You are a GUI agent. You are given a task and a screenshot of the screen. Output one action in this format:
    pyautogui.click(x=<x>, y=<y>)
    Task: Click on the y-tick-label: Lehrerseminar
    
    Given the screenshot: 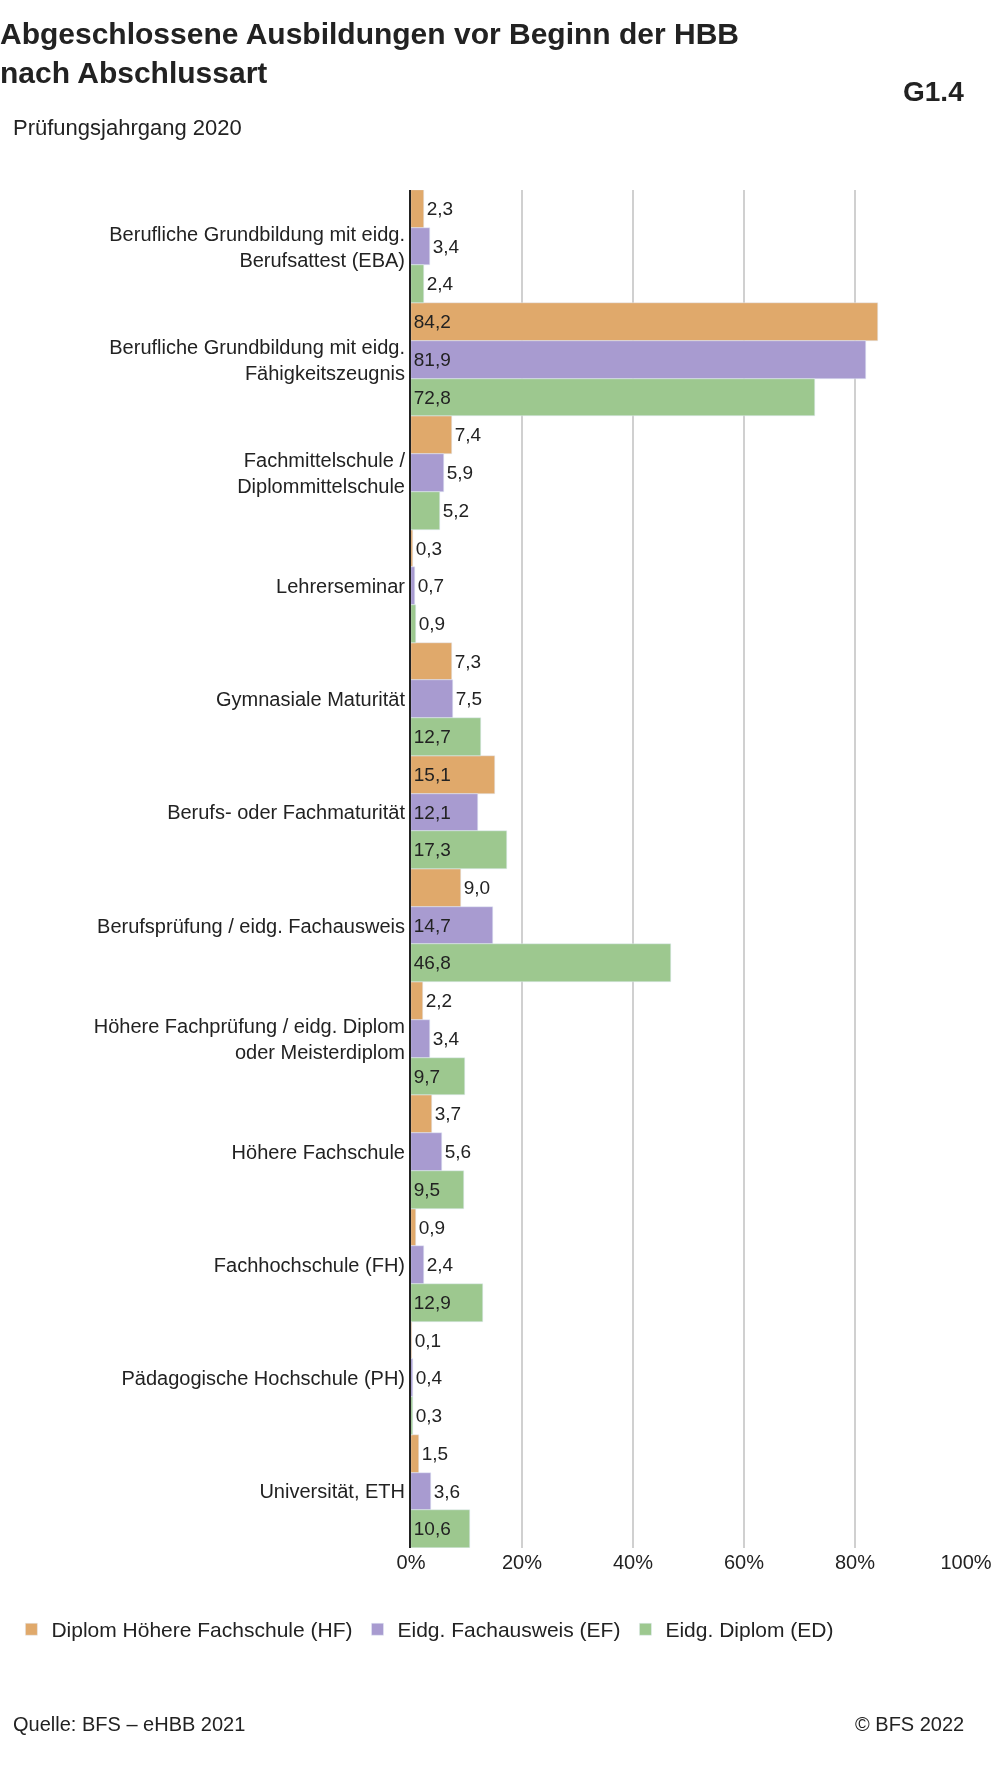 What is the action you would take?
    pyautogui.click(x=341, y=586)
    